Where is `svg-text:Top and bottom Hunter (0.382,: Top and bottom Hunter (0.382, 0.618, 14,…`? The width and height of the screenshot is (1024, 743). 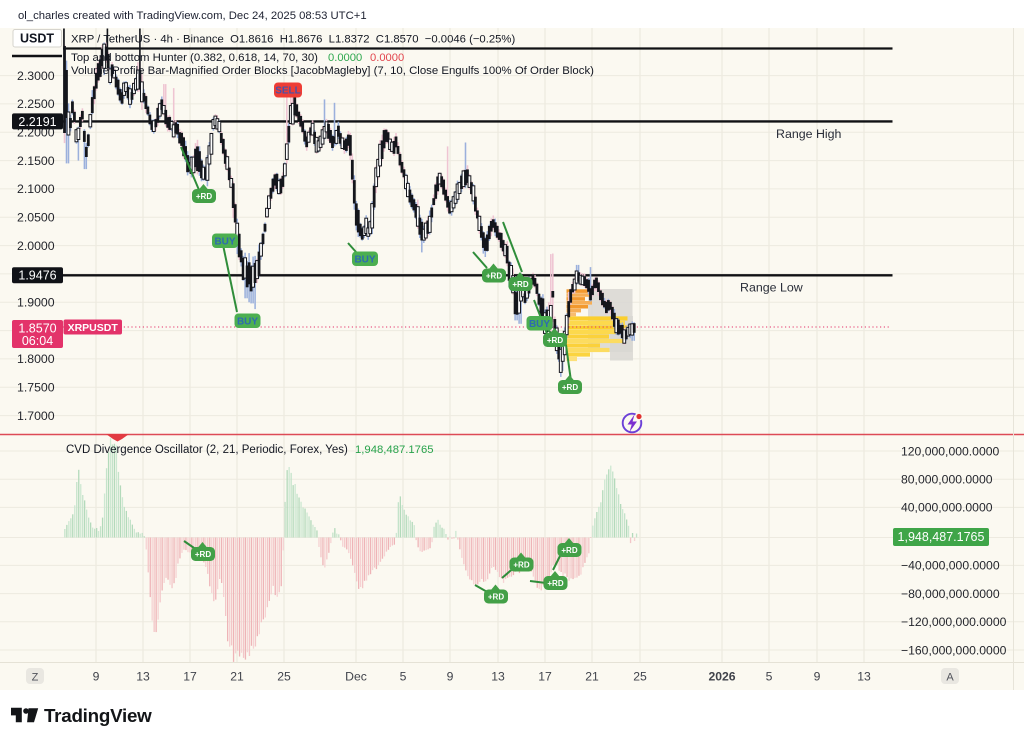 svg-text:Top and bottom Hunter (0.382,: Top and bottom Hunter (0.382, 0.618, 14,… is located at coordinates (194, 58).